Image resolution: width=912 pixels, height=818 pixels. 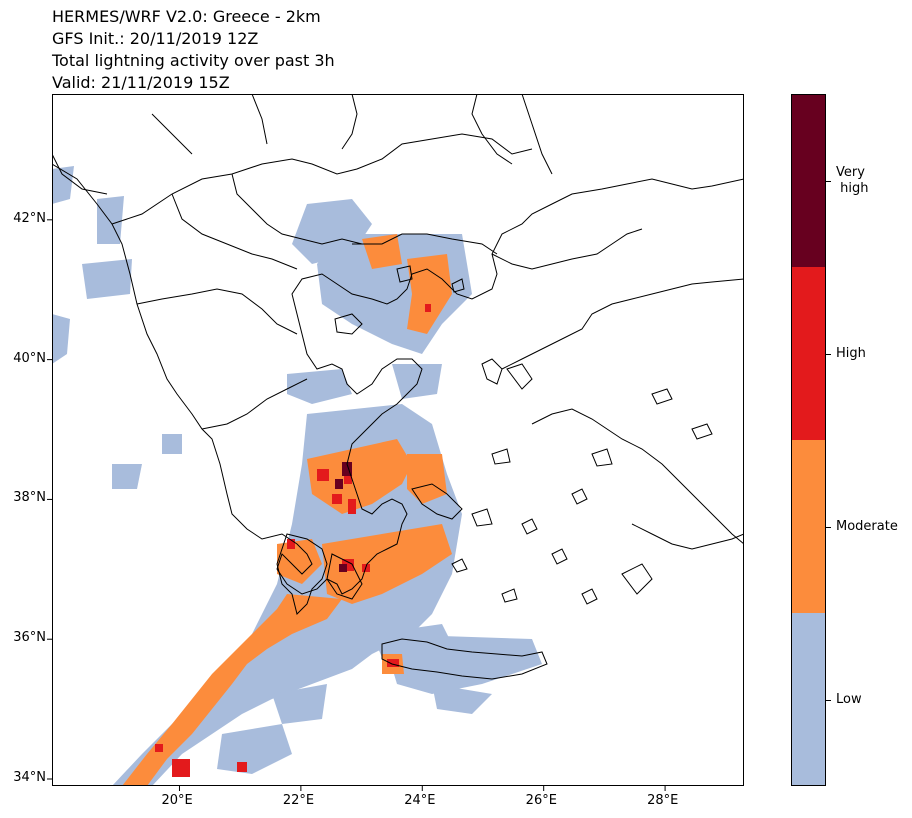 What do you see at coordinates (343, 517) in the screenshot?
I see `field-very-high` at bounding box center [343, 517].